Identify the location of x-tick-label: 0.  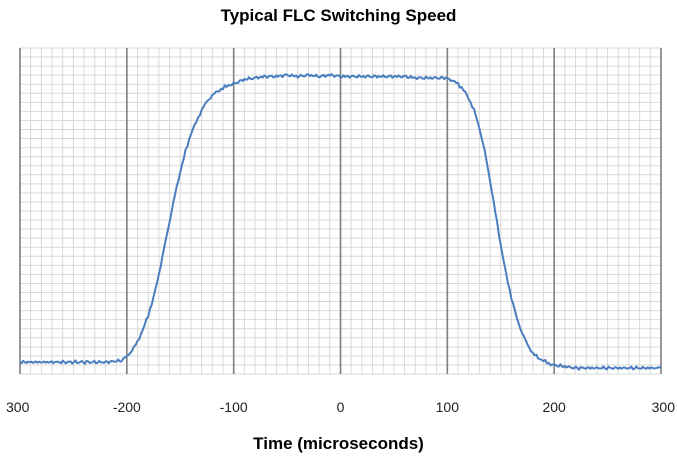
(341, 407).